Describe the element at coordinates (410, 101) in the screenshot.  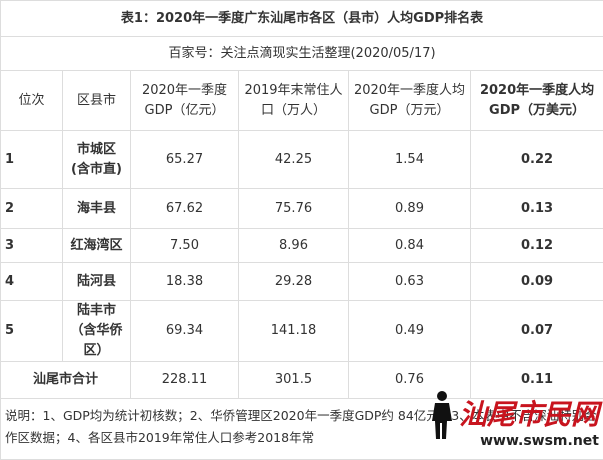
I see `header-cell: 2020年一季度人均GDP（万元）` at that location.